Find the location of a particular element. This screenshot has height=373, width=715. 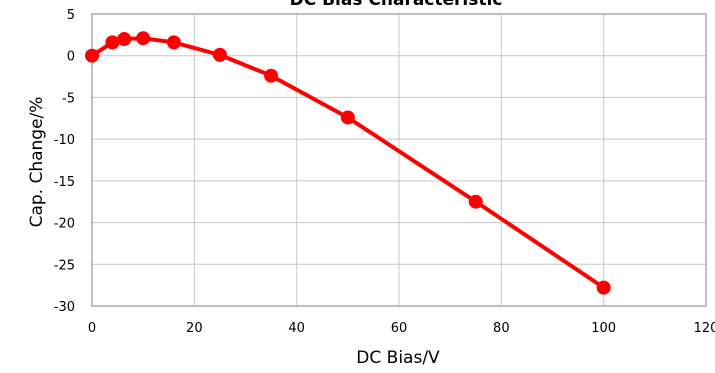

y-tick-label: -30 is located at coordinates (64, 307).